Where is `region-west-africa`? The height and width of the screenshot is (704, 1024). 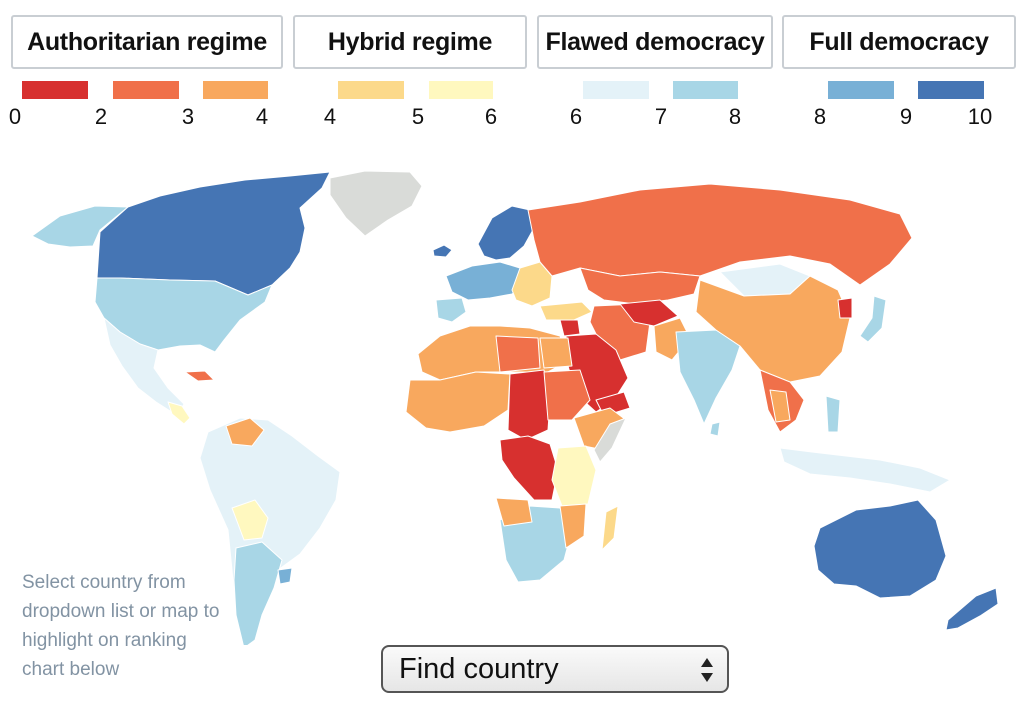
region-west-africa is located at coordinates (458, 402).